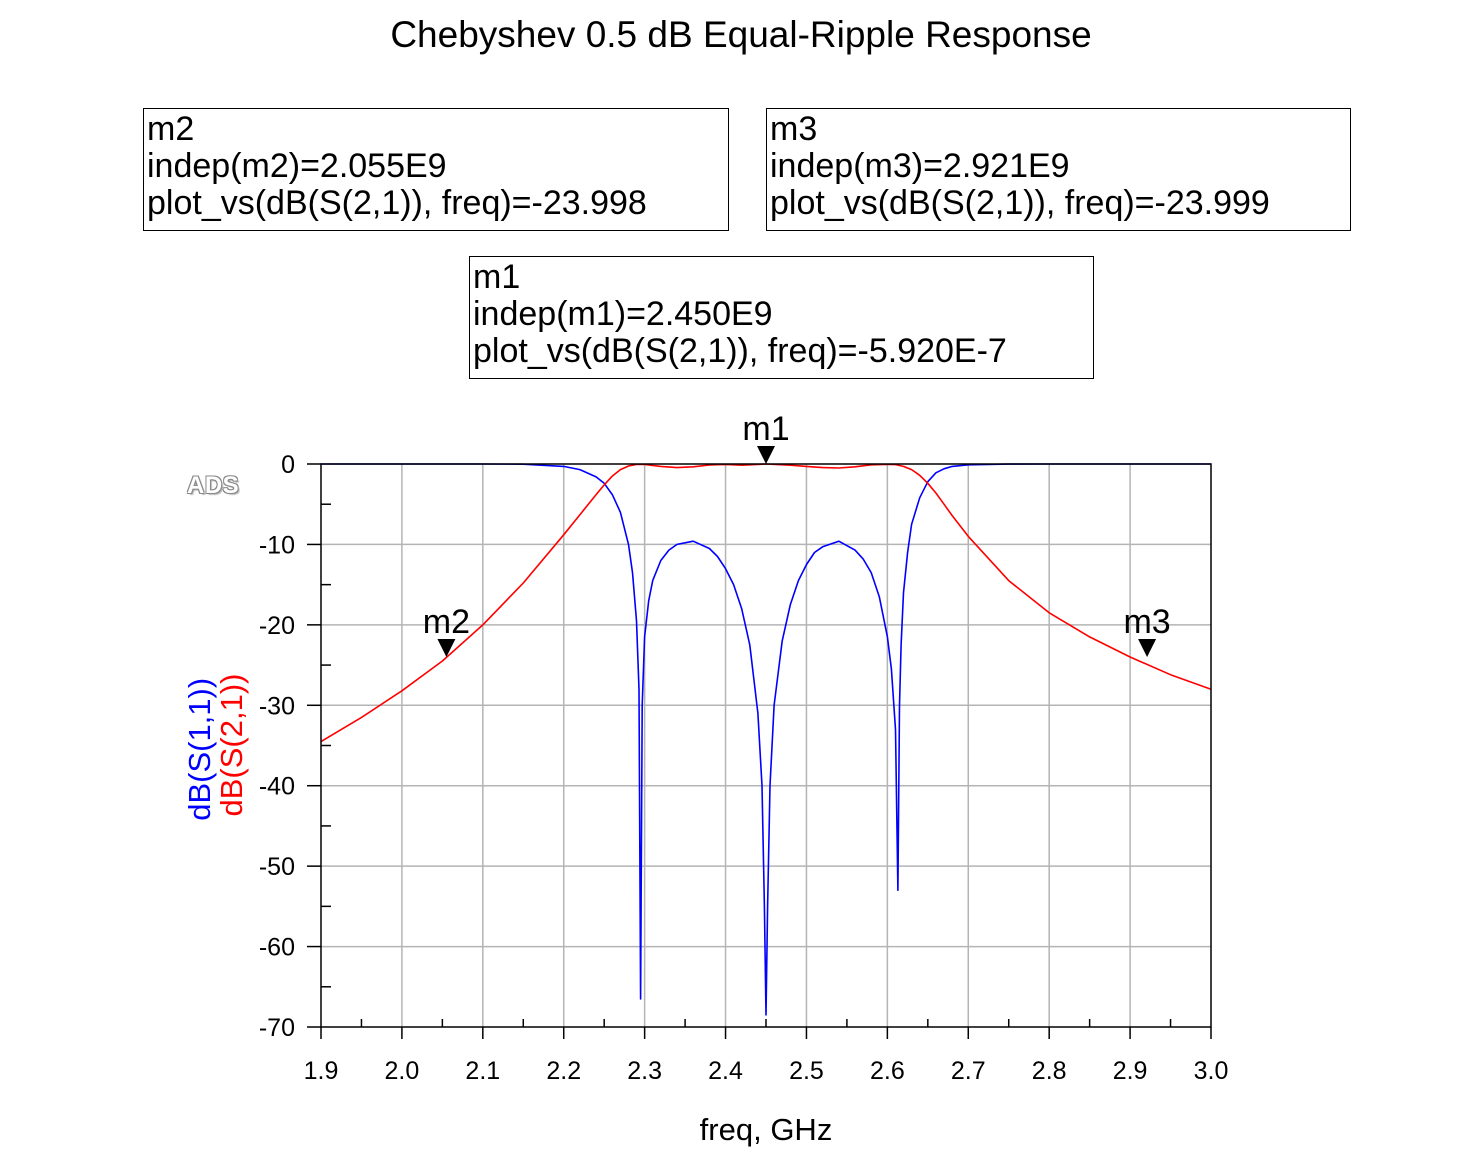 This screenshot has width=1482, height=1166. What do you see at coordinates (277, 867) in the screenshot?
I see `y-tick-label: -50` at bounding box center [277, 867].